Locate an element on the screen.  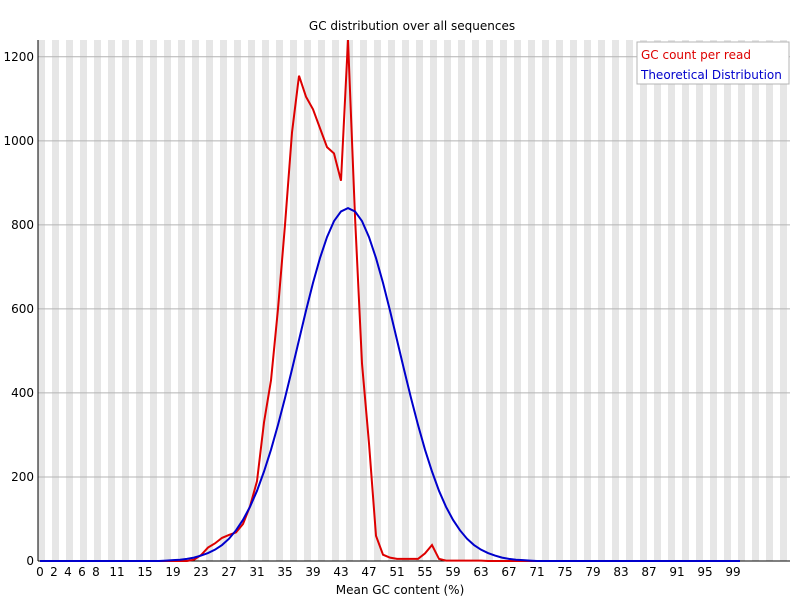
x-tick-label: 95 is located at coordinates (704, 572).